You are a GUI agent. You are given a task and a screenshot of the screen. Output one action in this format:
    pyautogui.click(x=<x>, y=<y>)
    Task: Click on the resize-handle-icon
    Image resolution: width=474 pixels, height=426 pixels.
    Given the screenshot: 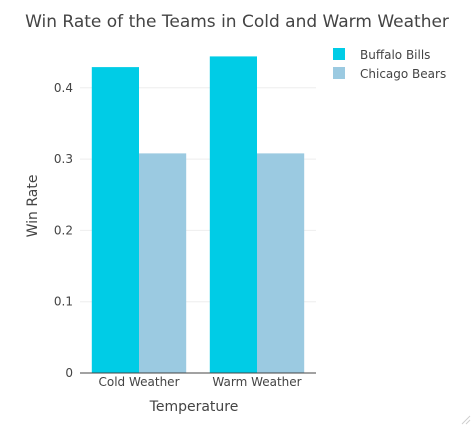 What is the action you would take?
    pyautogui.click(x=466, y=420)
    